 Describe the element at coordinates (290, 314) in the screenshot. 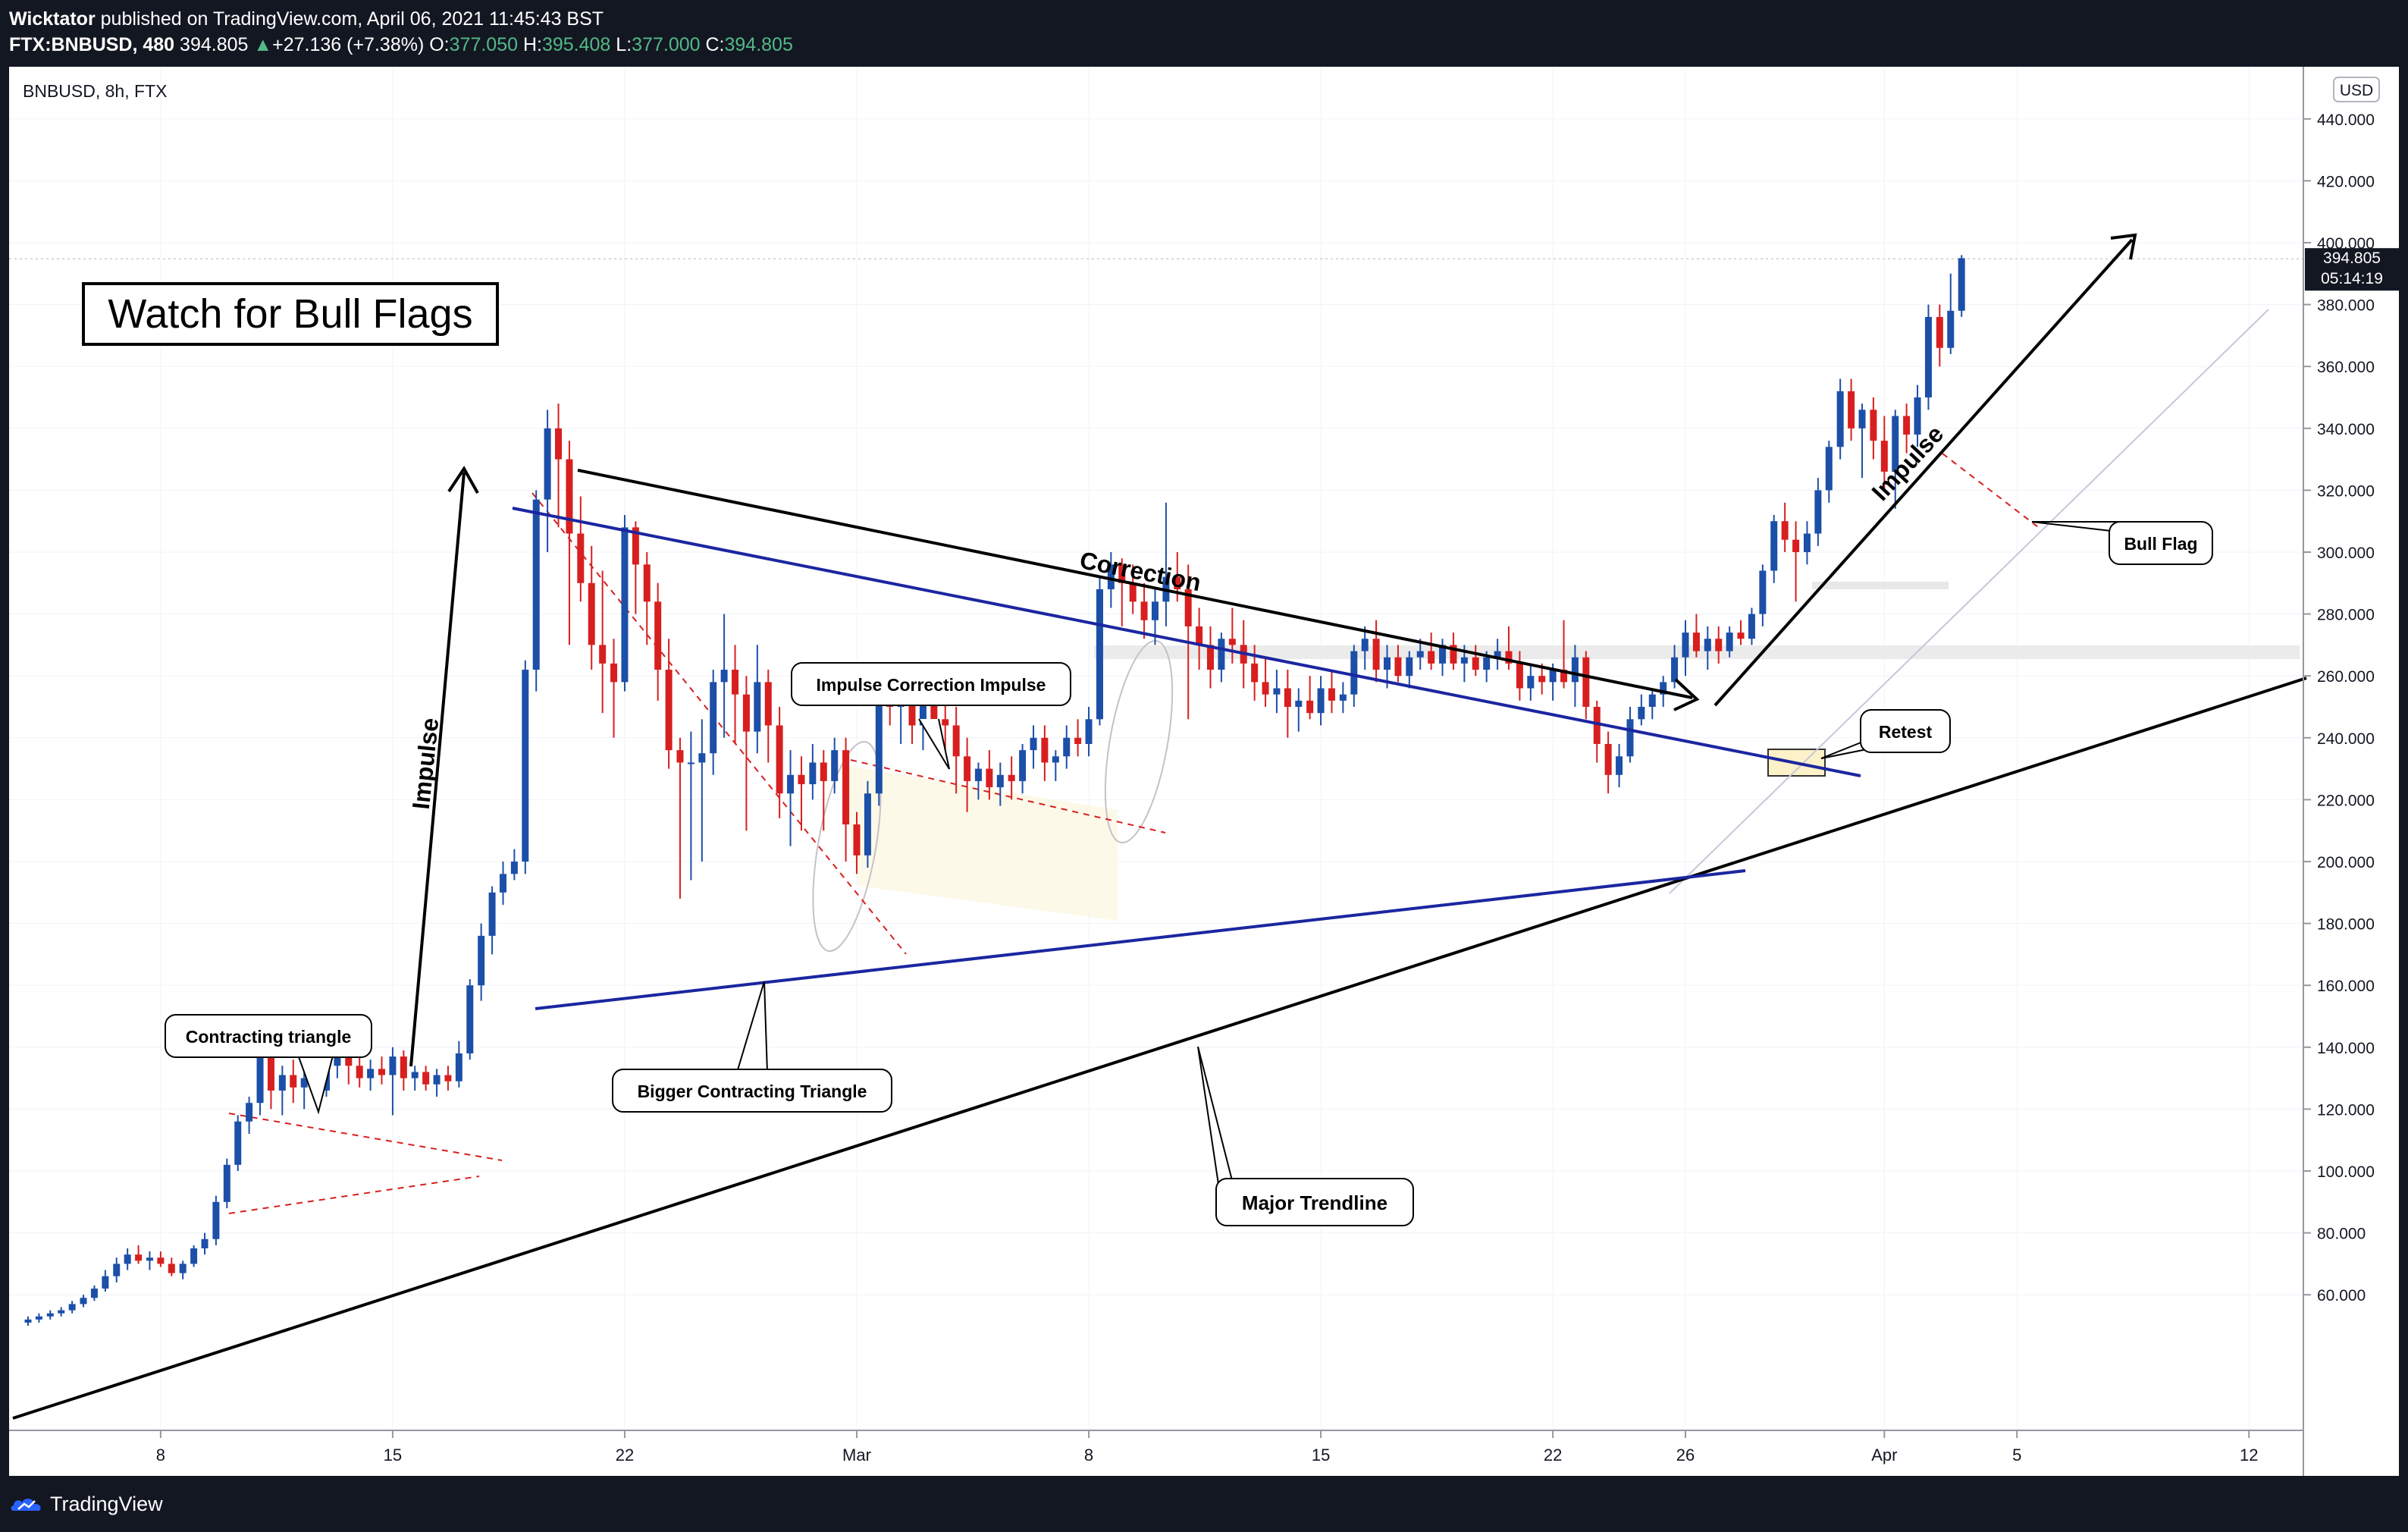

I see `title-box: Watch for Bull Flags` at that location.